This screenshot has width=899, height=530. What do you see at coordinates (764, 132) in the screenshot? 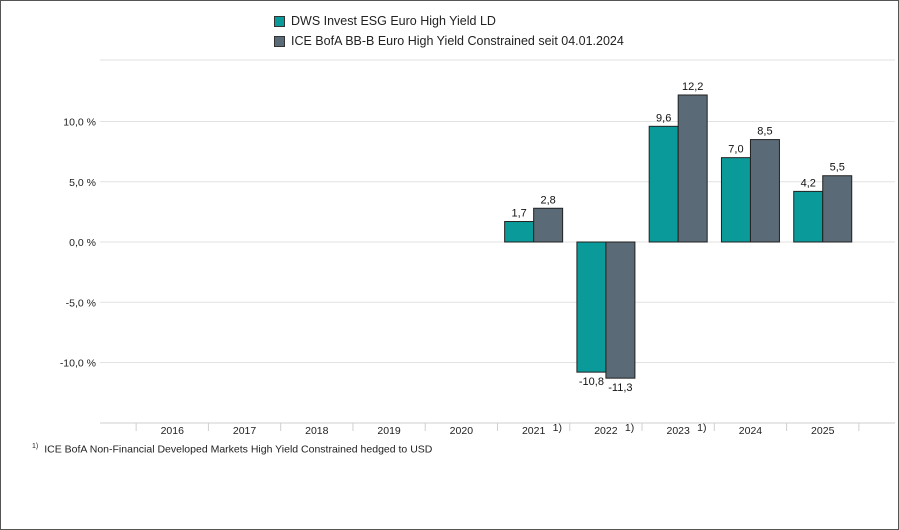
I see `data-label: 8,5` at bounding box center [764, 132].